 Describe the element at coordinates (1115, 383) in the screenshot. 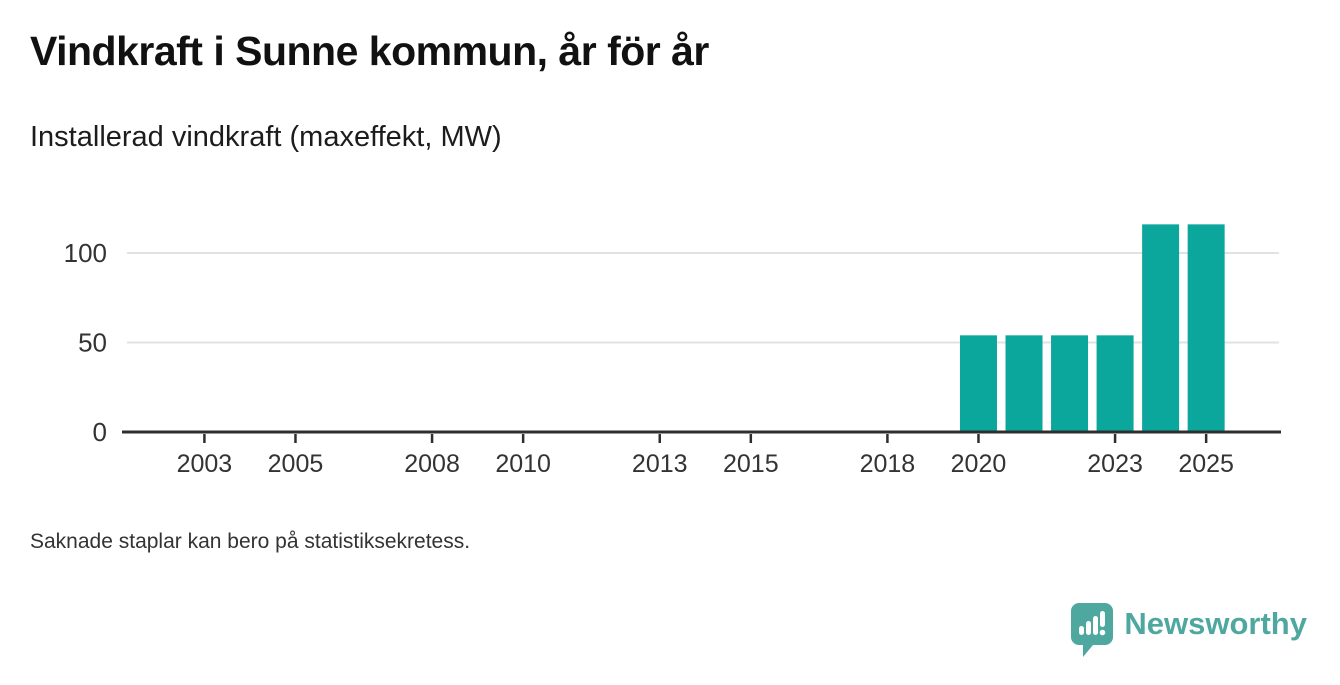

I see `bar-2023` at that location.